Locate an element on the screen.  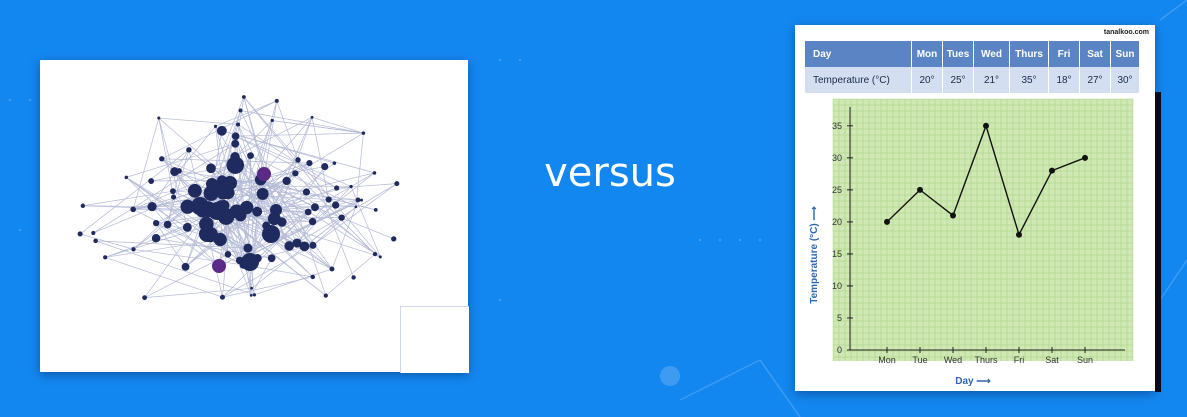
y-tick-label: 35 is located at coordinates (837, 126).